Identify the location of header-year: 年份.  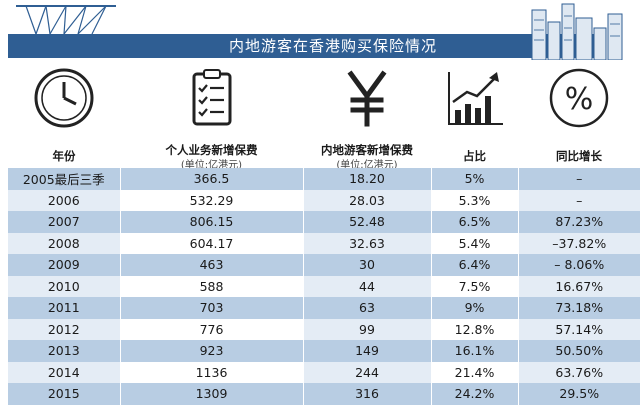
(64, 114).